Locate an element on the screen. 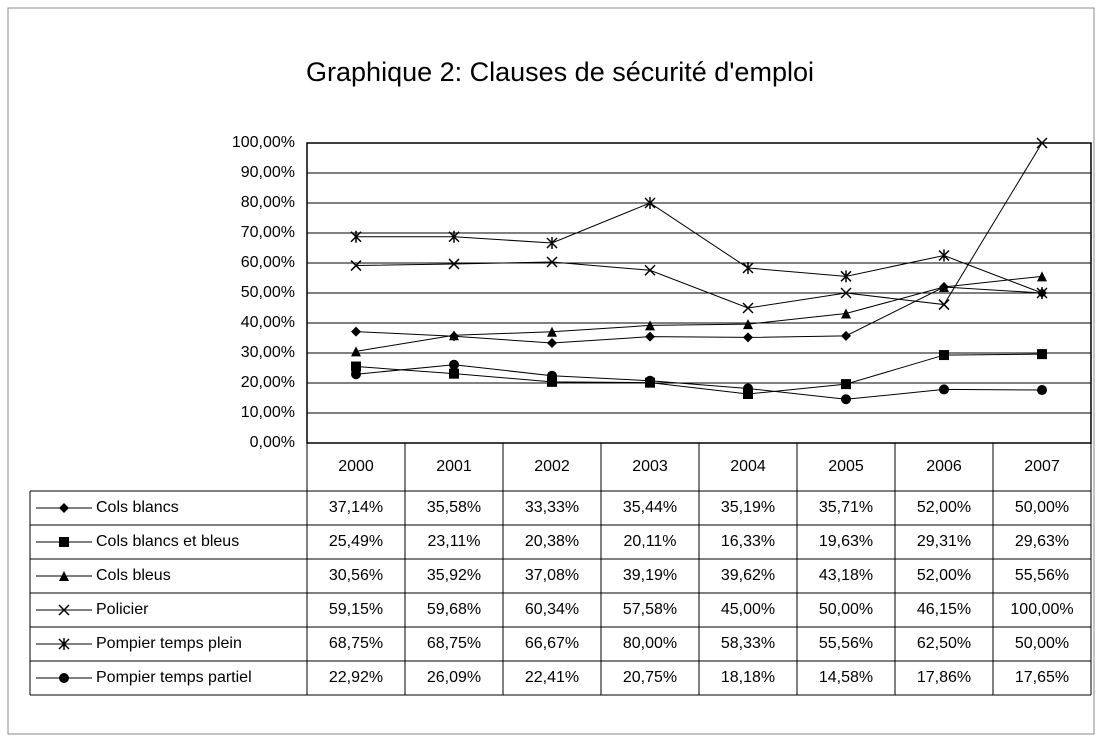  y-tick-label: 80,00% is located at coordinates (268, 202).